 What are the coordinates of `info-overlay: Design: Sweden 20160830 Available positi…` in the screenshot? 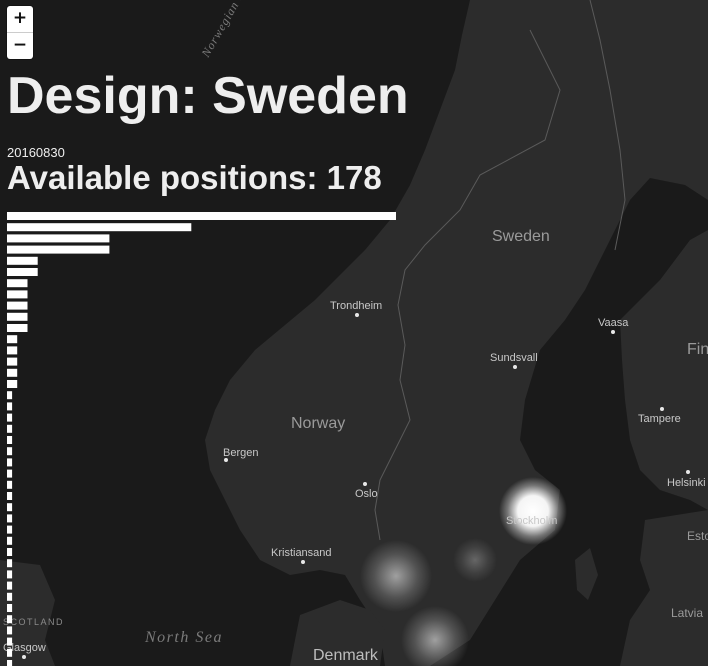 It's located at (208, 131).